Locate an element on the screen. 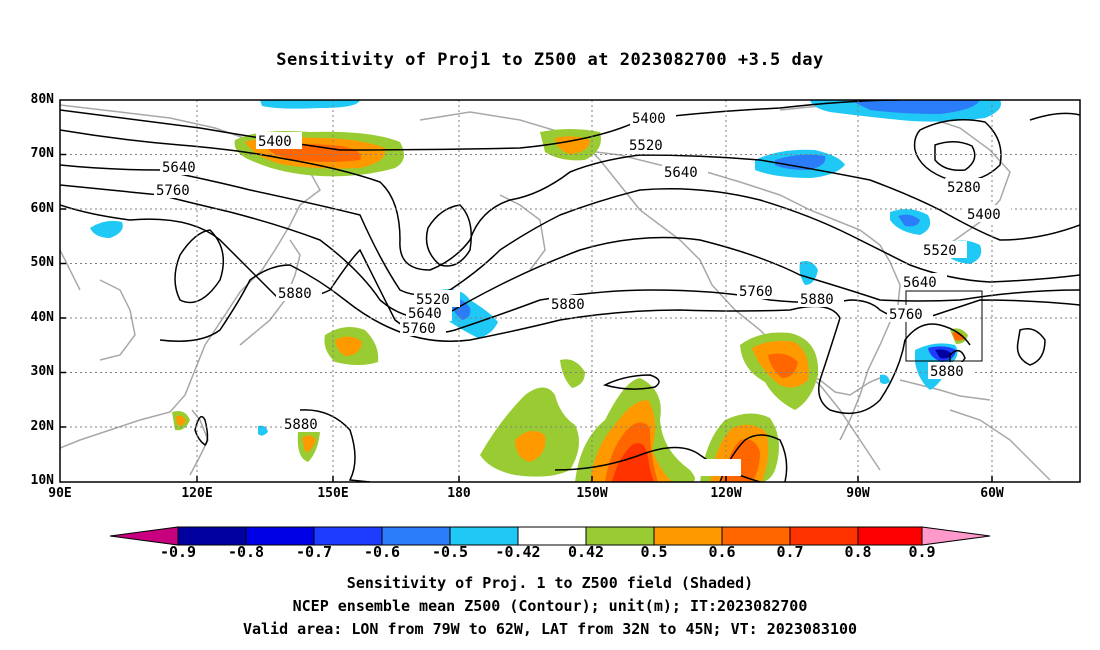  colorbar is located at coordinates (550, 536).